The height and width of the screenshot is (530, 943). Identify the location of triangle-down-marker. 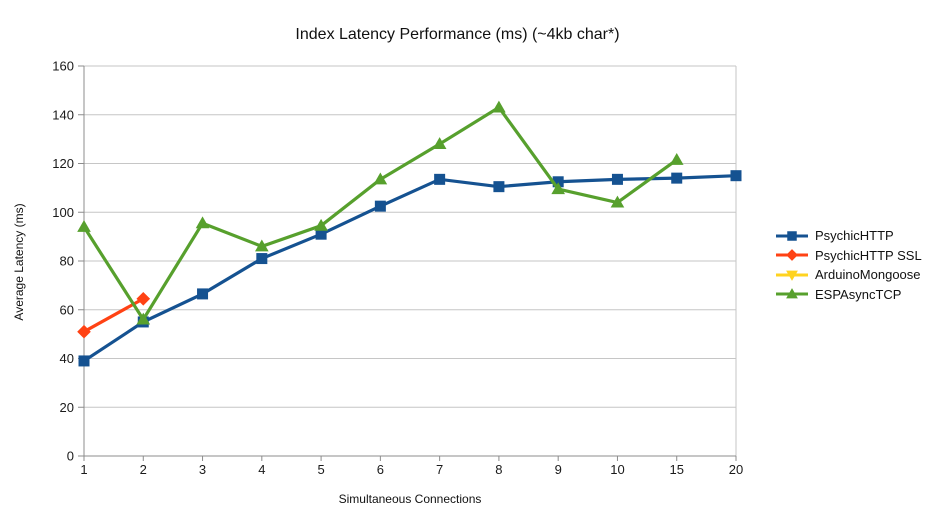
(792, 275).